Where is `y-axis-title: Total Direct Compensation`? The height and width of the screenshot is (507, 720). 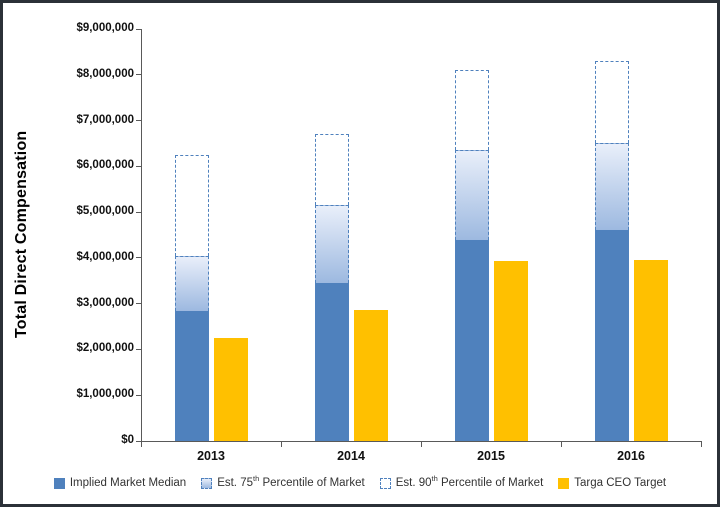
y-axis-title: Total Direct Compensation is located at coordinates (21, 234).